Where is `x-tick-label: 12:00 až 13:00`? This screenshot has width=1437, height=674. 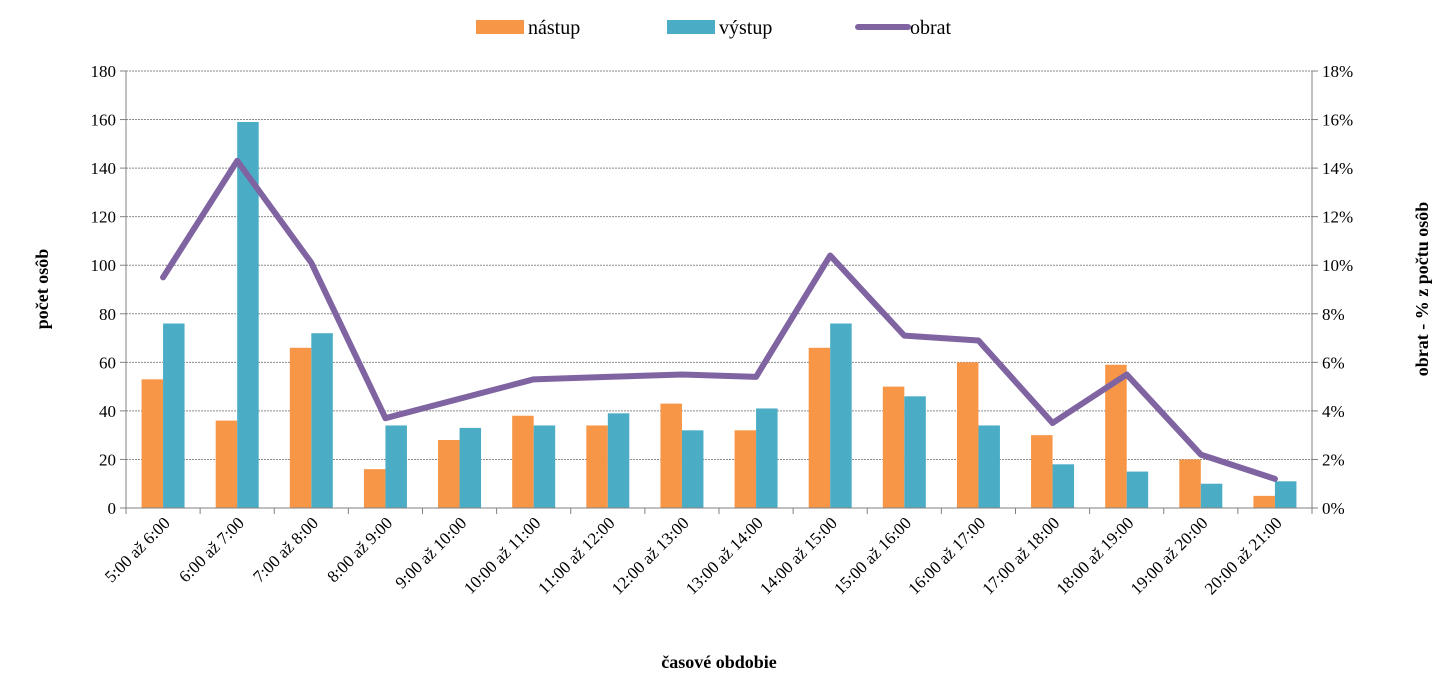
x-tick-label: 12:00 až 13:00 is located at coordinates (650, 555).